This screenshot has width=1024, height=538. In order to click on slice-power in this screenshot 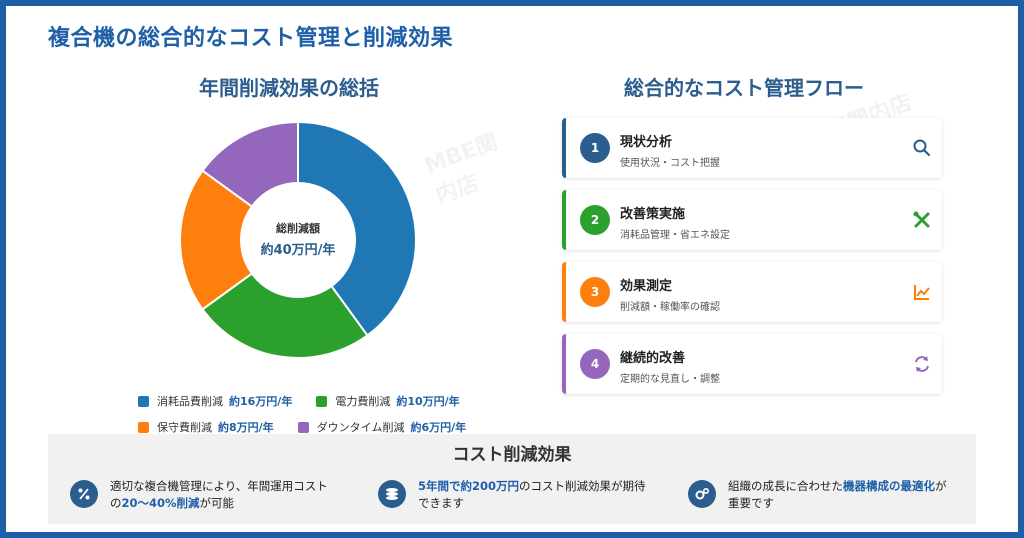, I will do `click(285, 298)`.